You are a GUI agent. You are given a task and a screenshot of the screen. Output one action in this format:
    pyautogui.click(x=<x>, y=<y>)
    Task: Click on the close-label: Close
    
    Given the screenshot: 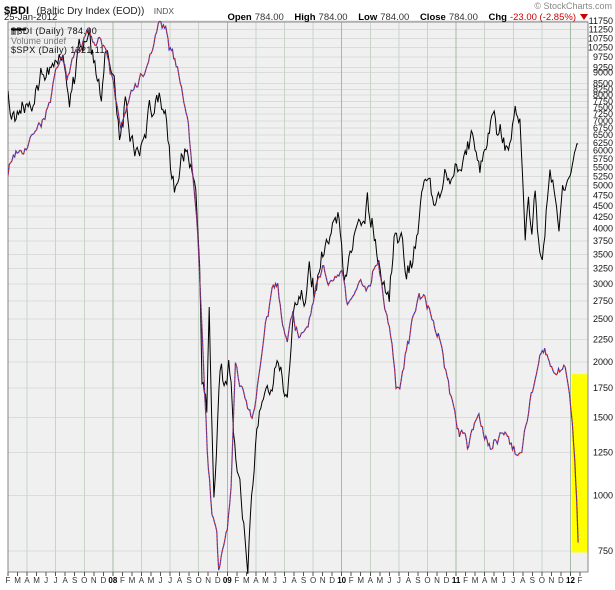 What is the action you would take?
    pyautogui.click(x=432, y=17)
    